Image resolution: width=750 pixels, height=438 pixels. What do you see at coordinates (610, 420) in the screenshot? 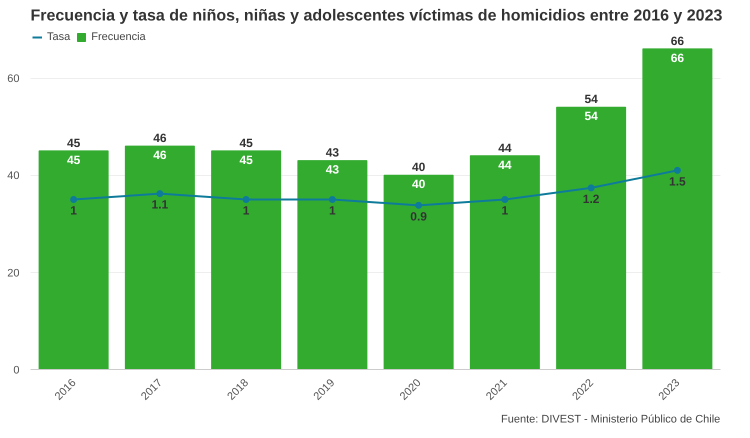
I see `source-note: Fuente: DIVEST - Ministerio Público de Chile` at bounding box center [610, 420].